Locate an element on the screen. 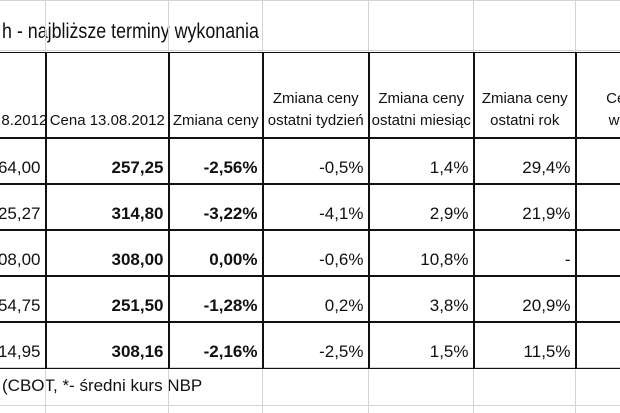 This screenshot has width=620, height=413. data-cell: 1,5% is located at coordinates (421, 345).